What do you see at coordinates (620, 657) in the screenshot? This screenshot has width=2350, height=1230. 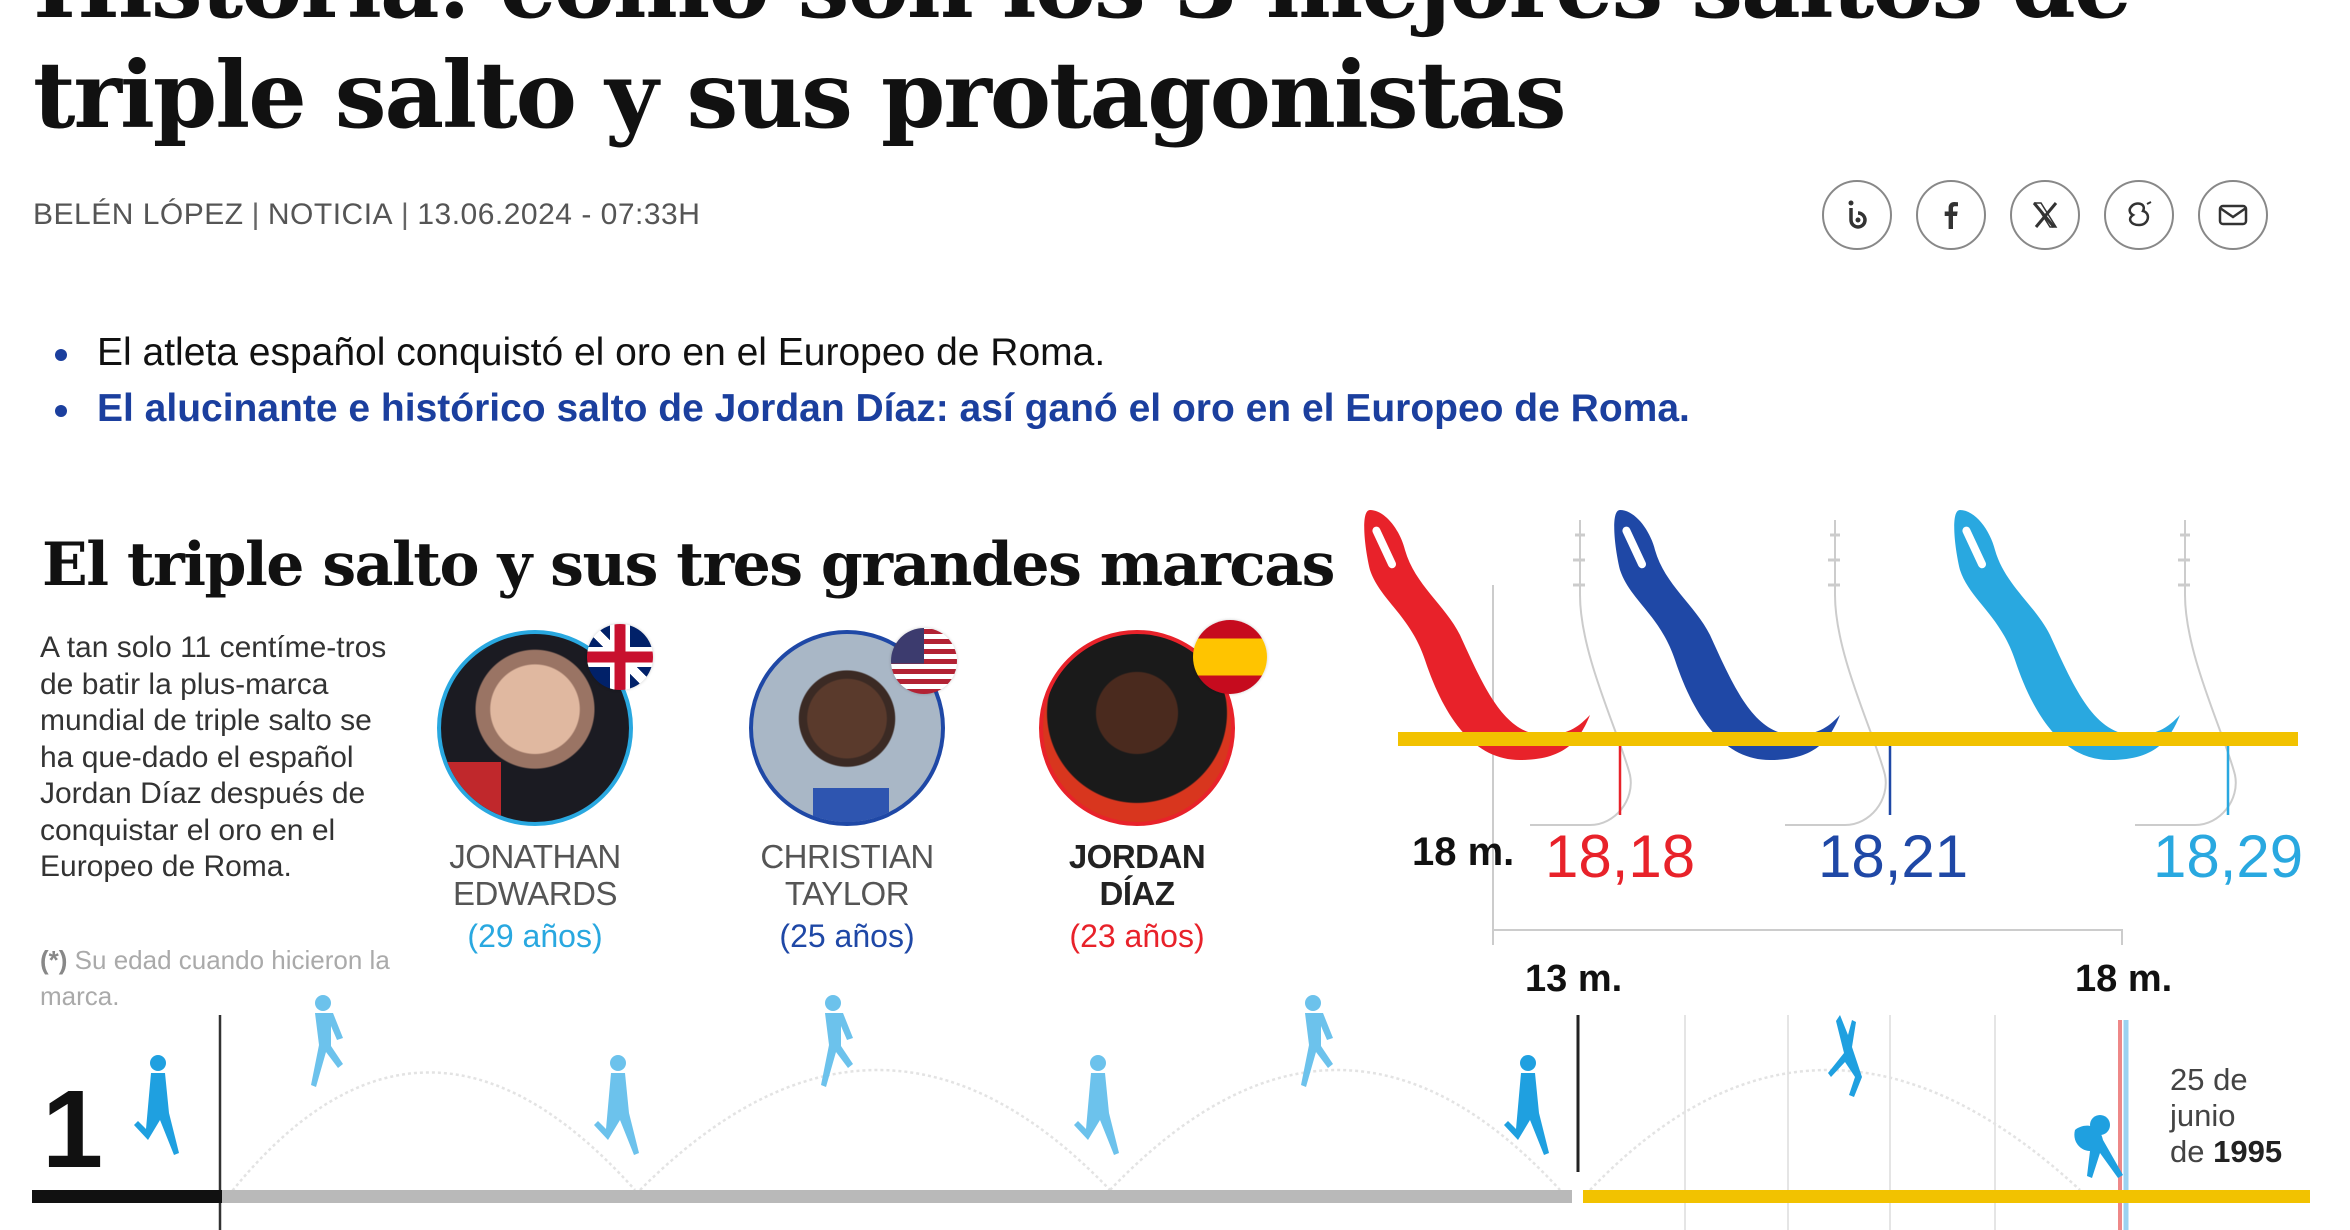 I see `uk-flag-icon` at bounding box center [620, 657].